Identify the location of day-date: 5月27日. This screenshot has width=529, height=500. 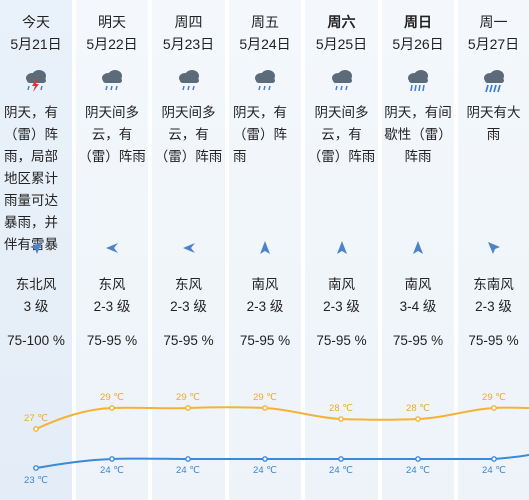
(493, 44).